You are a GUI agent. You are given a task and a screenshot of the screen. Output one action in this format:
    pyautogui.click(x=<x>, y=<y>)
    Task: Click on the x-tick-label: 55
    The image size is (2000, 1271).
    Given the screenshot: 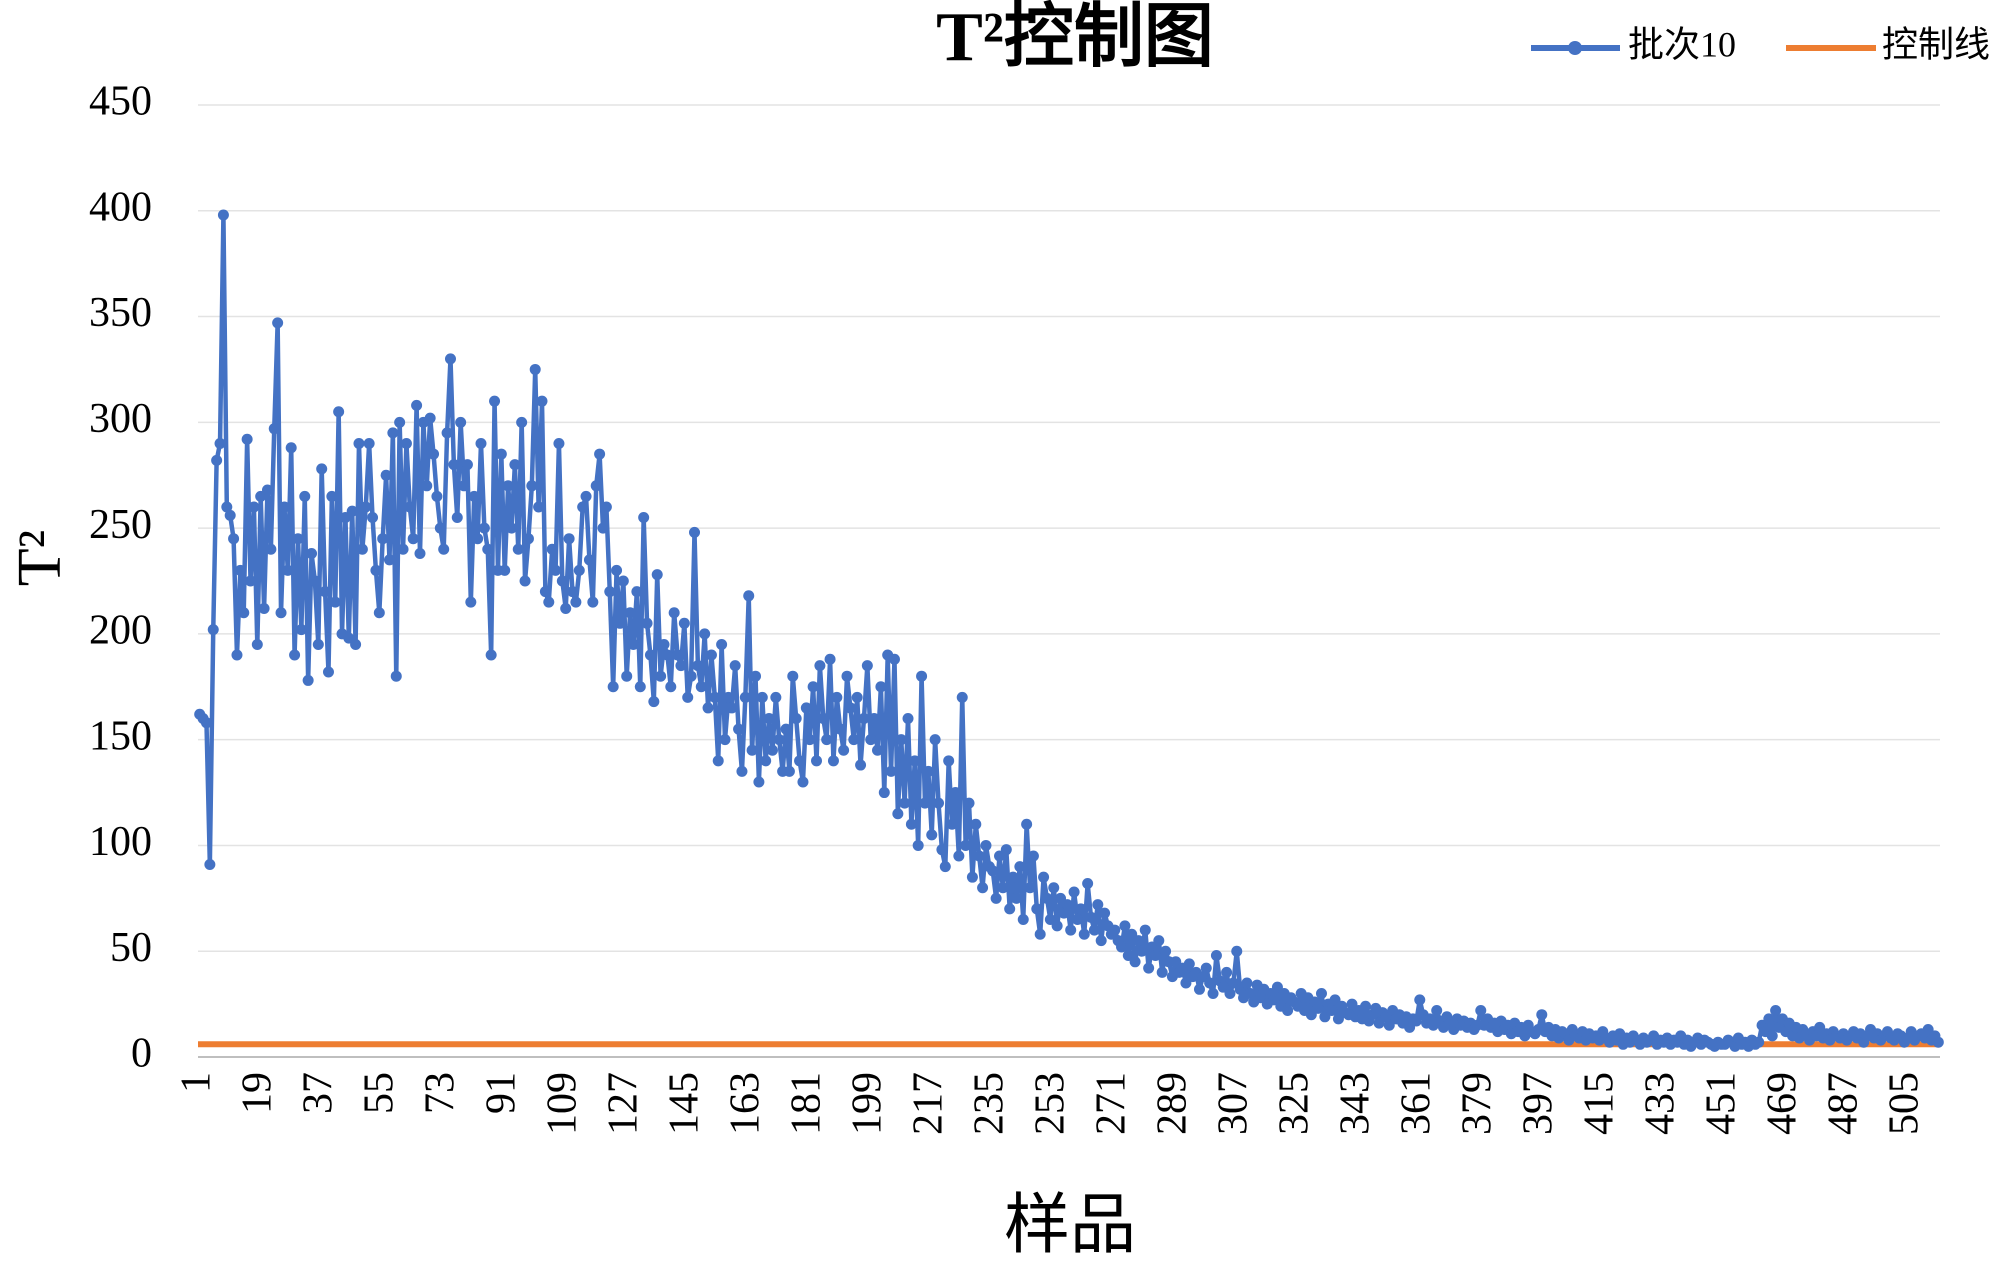 What is the action you would take?
    pyautogui.click(x=379, y=1093)
    